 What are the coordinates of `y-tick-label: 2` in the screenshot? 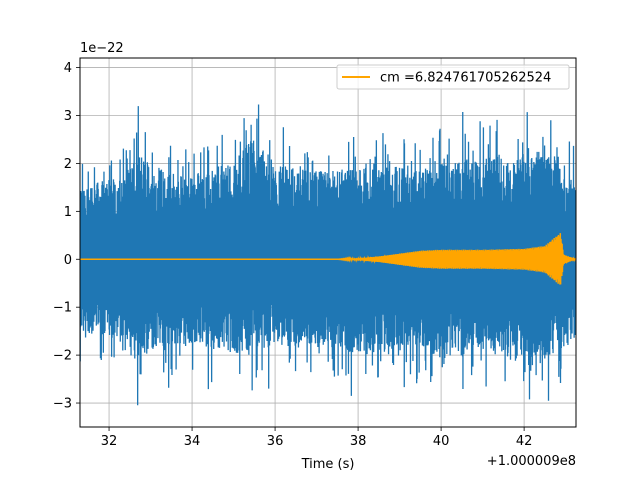 It's located at (68, 164).